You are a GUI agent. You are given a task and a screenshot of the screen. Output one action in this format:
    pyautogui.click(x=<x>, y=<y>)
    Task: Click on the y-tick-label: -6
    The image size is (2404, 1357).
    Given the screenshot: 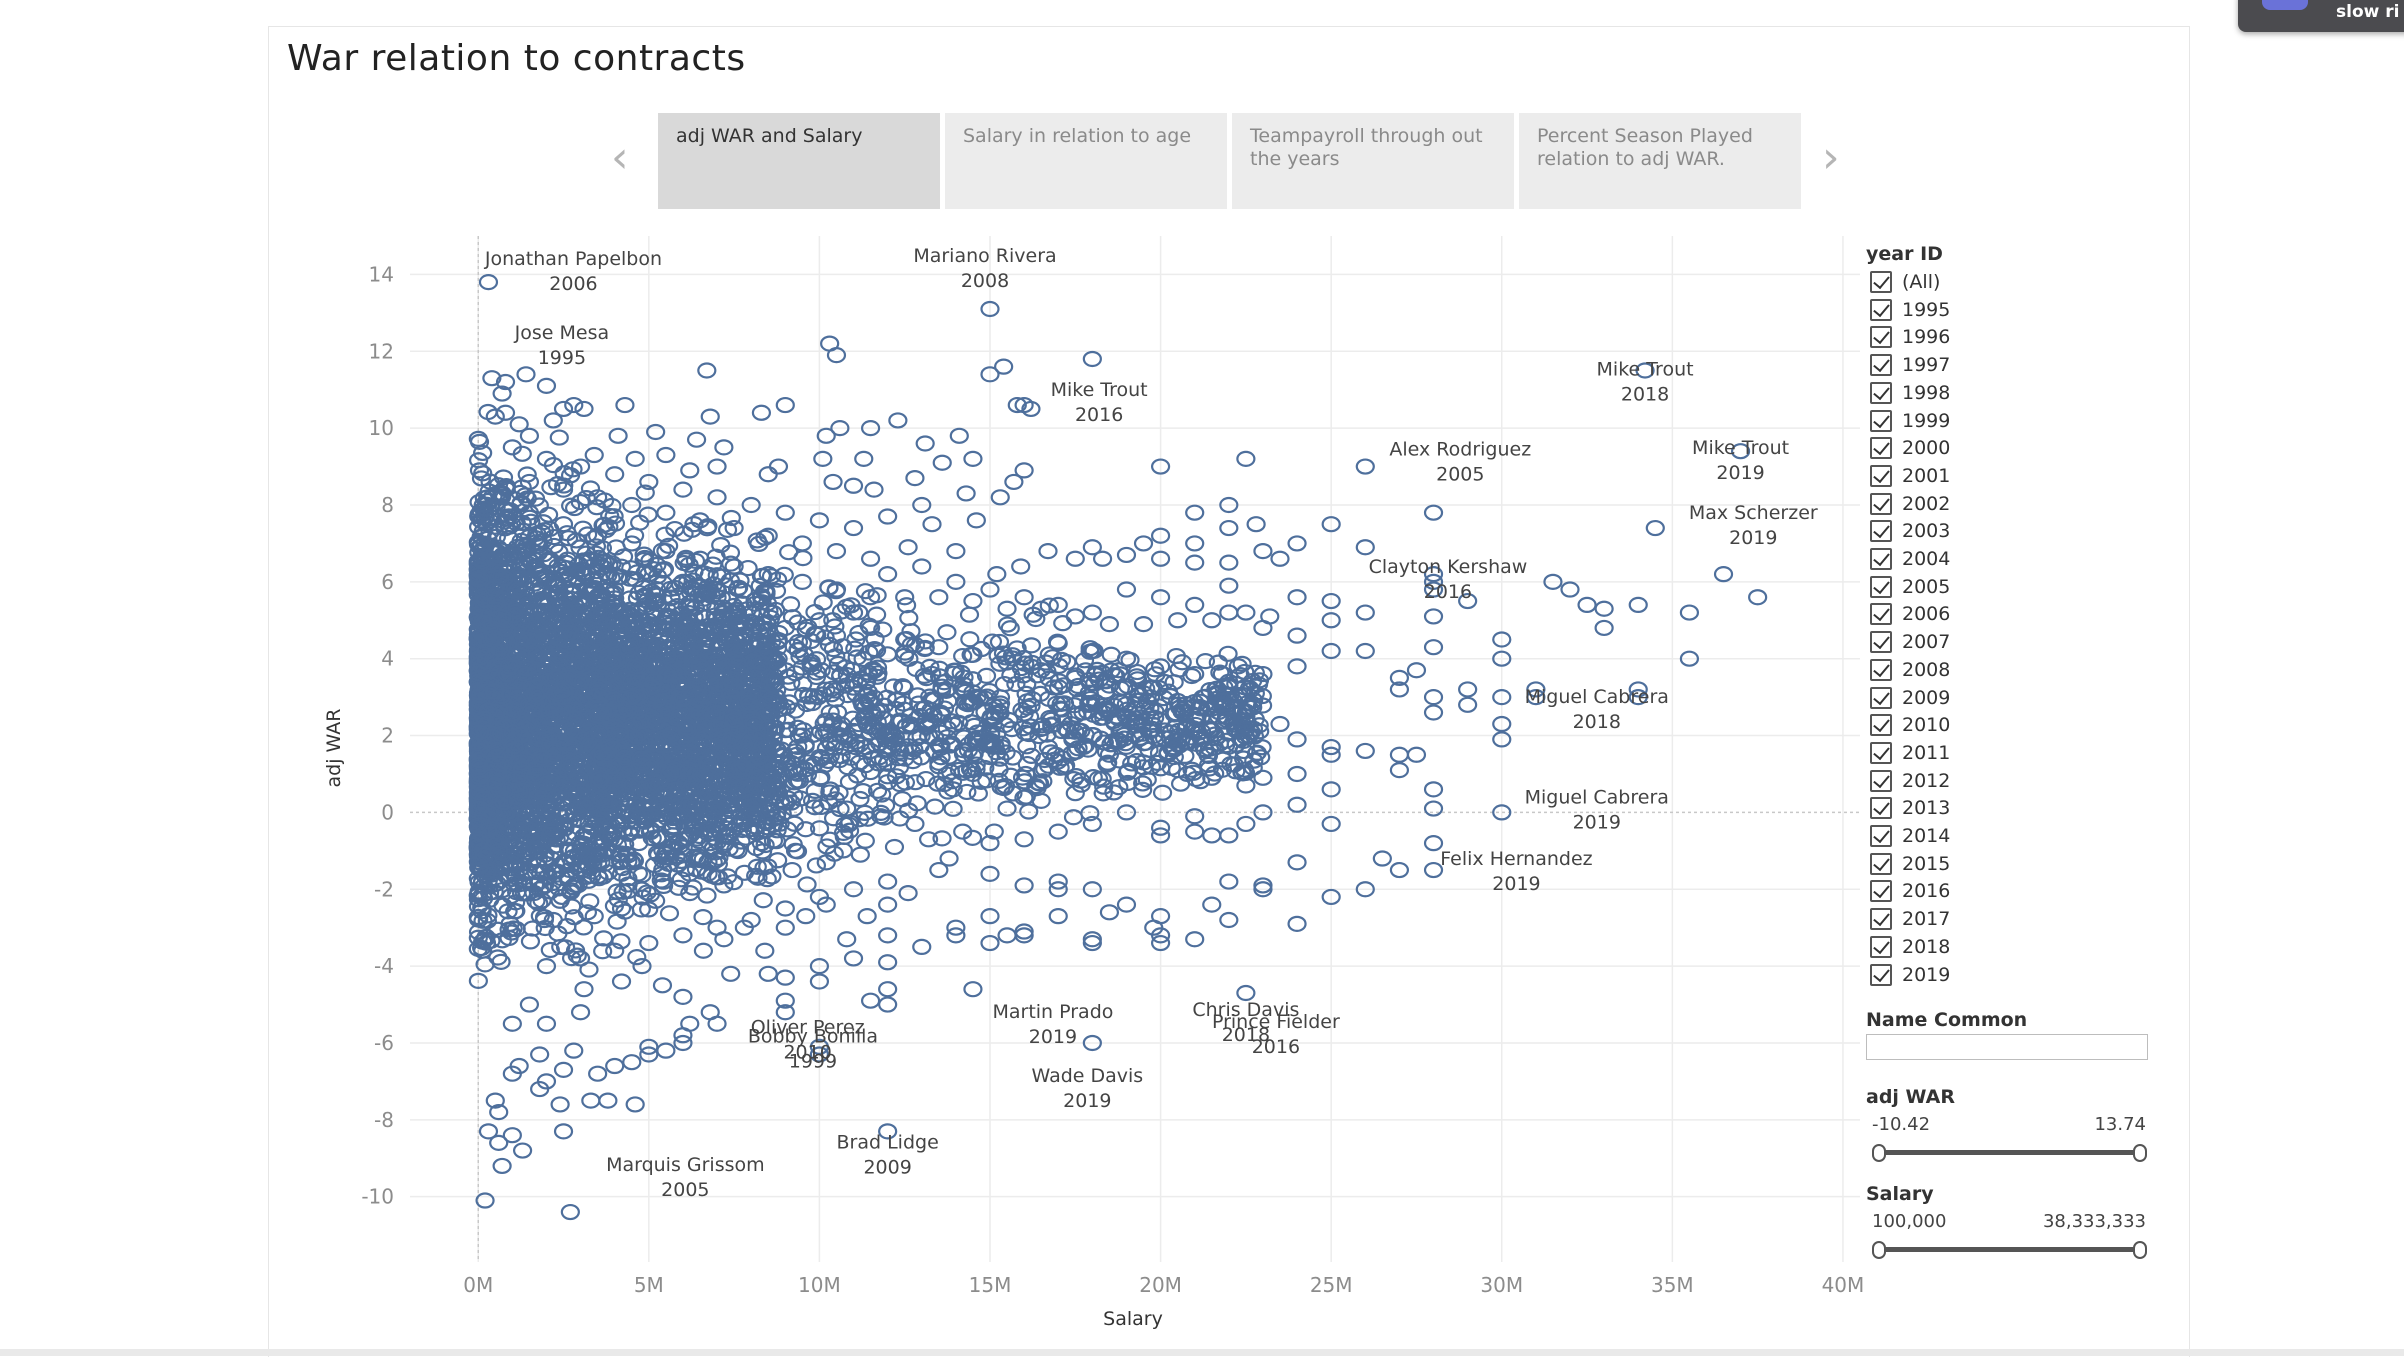 What is the action you would take?
    pyautogui.click(x=384, y=1043)
    